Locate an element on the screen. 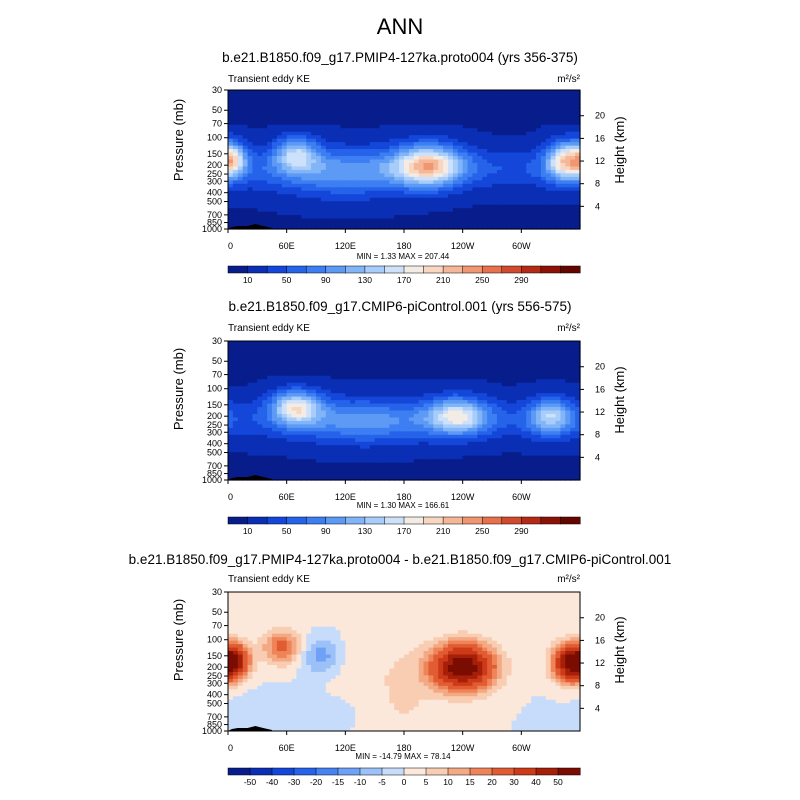 Image resolution: width=800 pixels, height=800 pixels. colorbar-swatch is located at coordinates (375, 269).